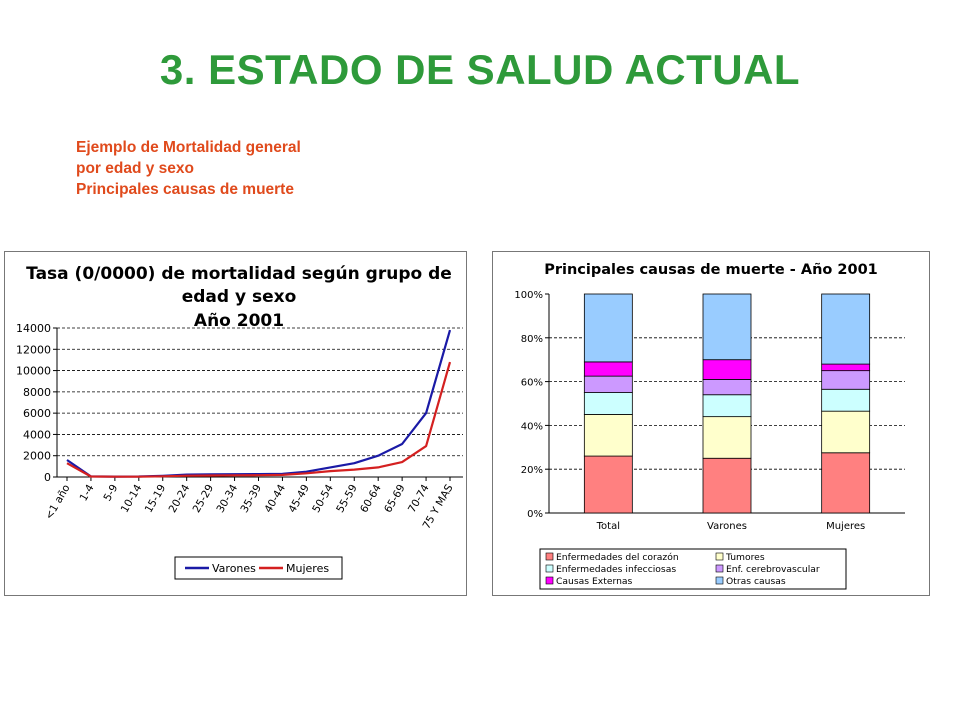 The image size is (960, 720). I want to click on x-tick-label: 1-4, so click(87, 492).